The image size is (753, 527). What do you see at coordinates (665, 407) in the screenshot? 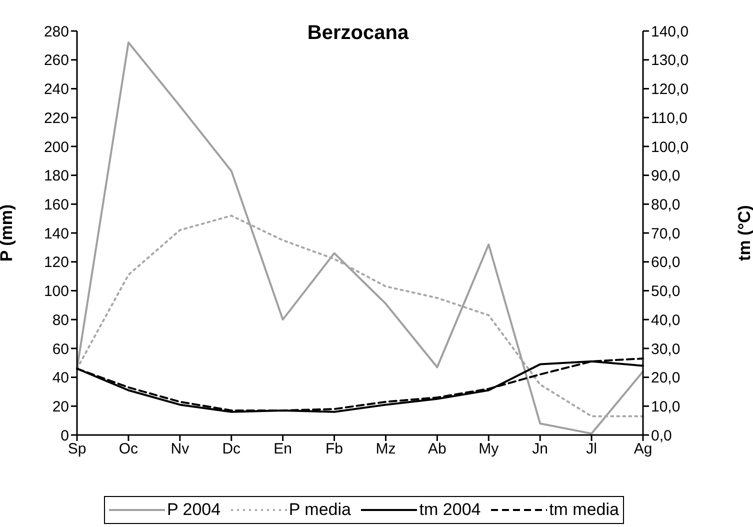
I see `y2-tick-label: 10,0` at bounding box center [665, 407].